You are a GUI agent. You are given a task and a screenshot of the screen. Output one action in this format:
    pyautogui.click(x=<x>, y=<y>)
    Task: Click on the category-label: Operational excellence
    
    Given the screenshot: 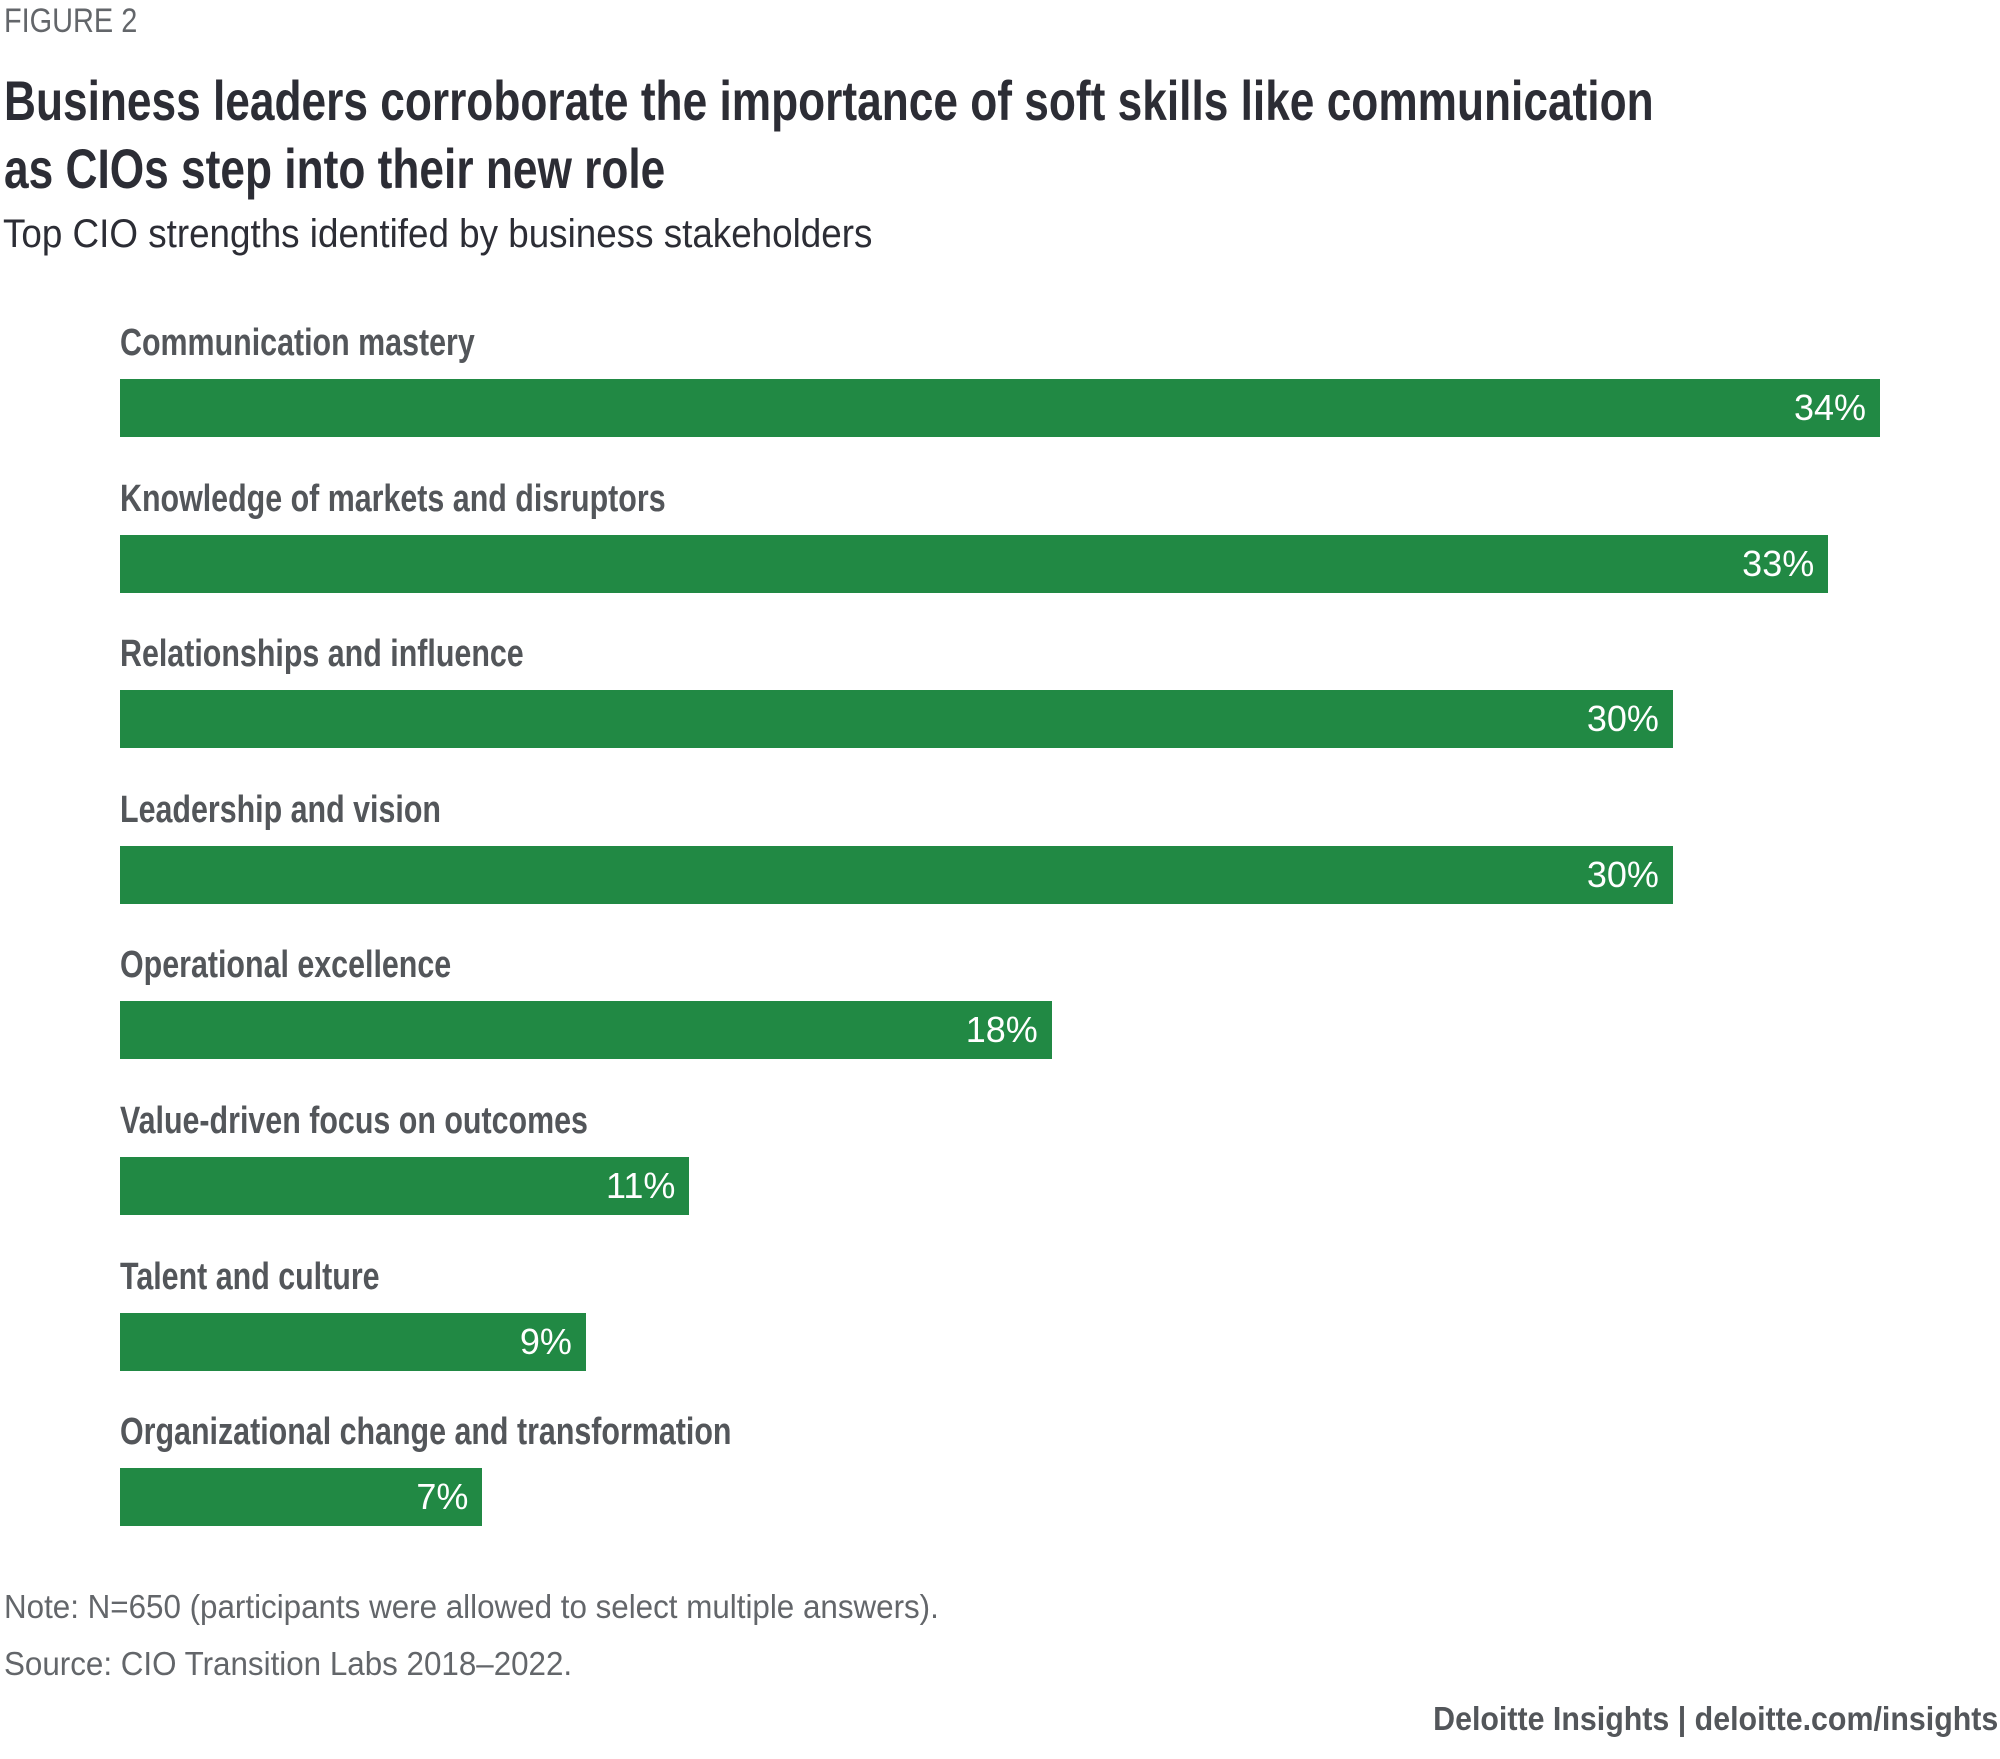 What is the action you would take?
    pyautogui.click(x=286, y=965)
    